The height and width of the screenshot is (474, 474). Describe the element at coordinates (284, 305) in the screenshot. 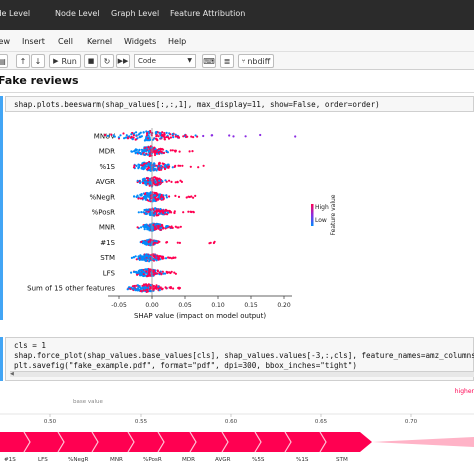

I see `x-tick-label: 0.20` at that location.